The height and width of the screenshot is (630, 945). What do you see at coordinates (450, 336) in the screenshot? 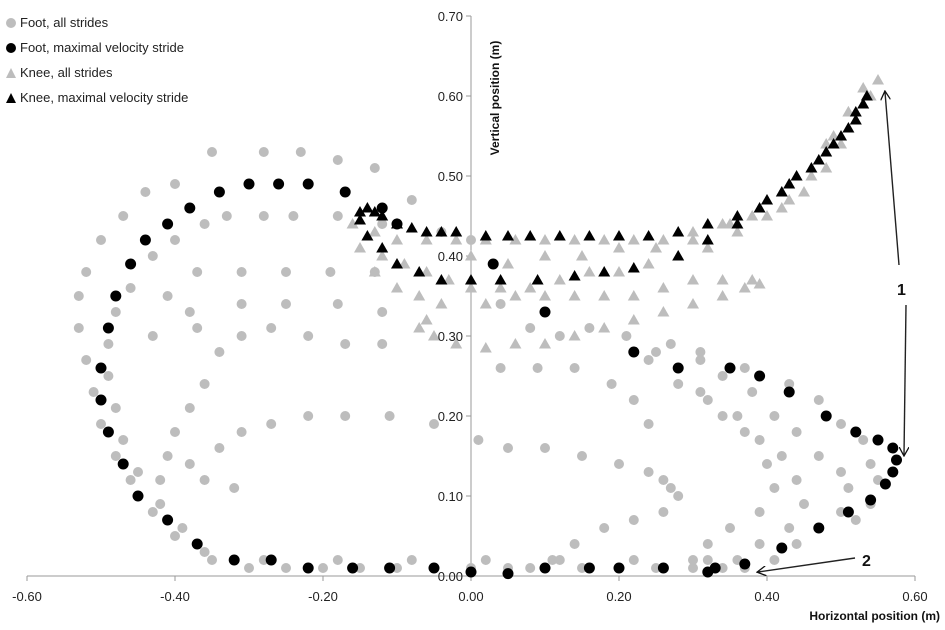
I see `y-tick-label: 0.30` at bounding box center [450, 336].